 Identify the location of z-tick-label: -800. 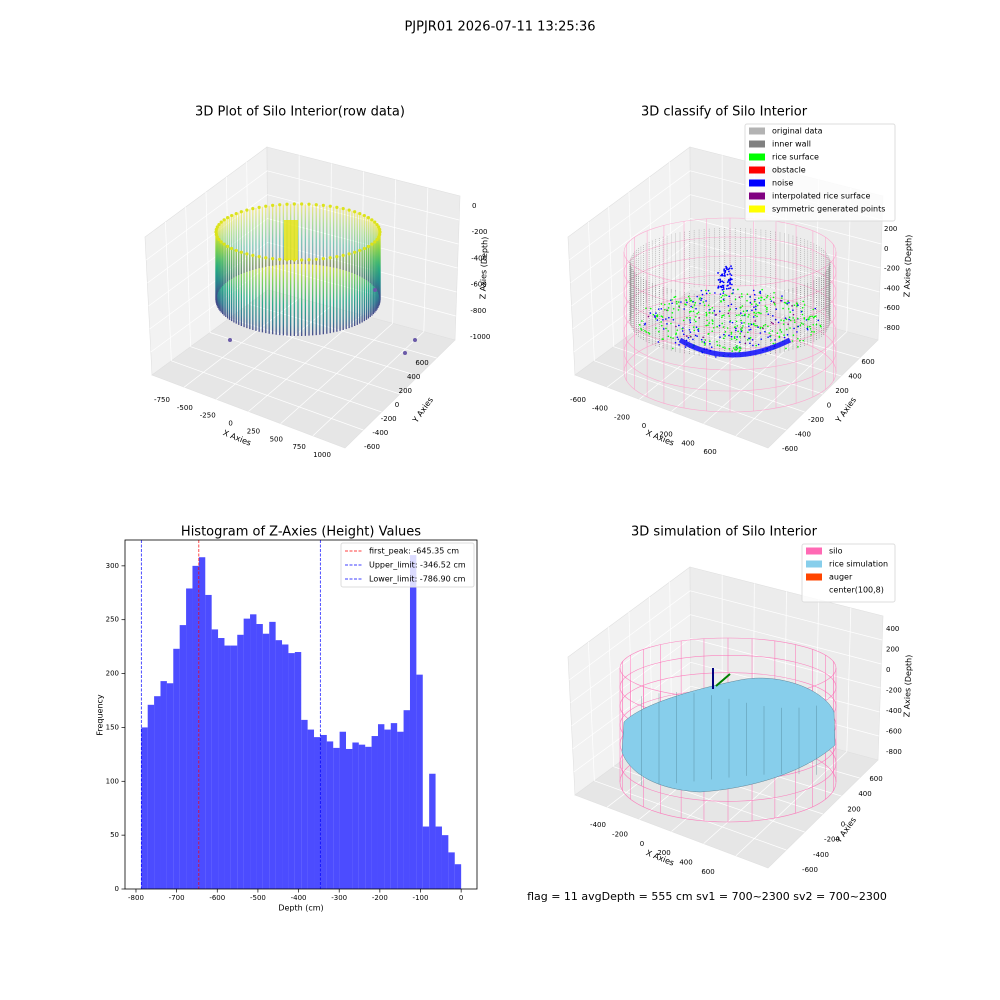
(478, 311).